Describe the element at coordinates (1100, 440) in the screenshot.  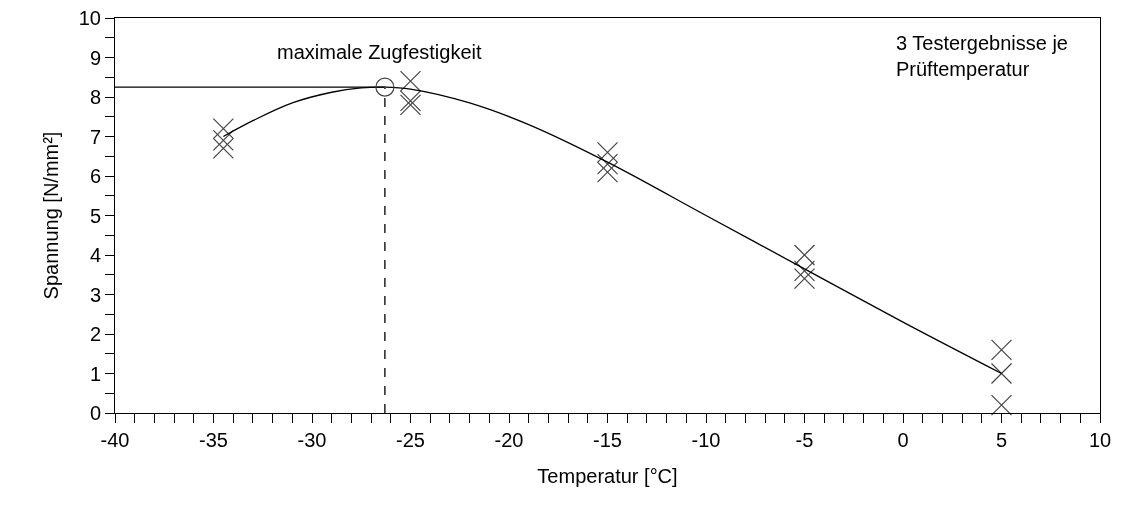
I see `x-tick-label: 10` at that location.